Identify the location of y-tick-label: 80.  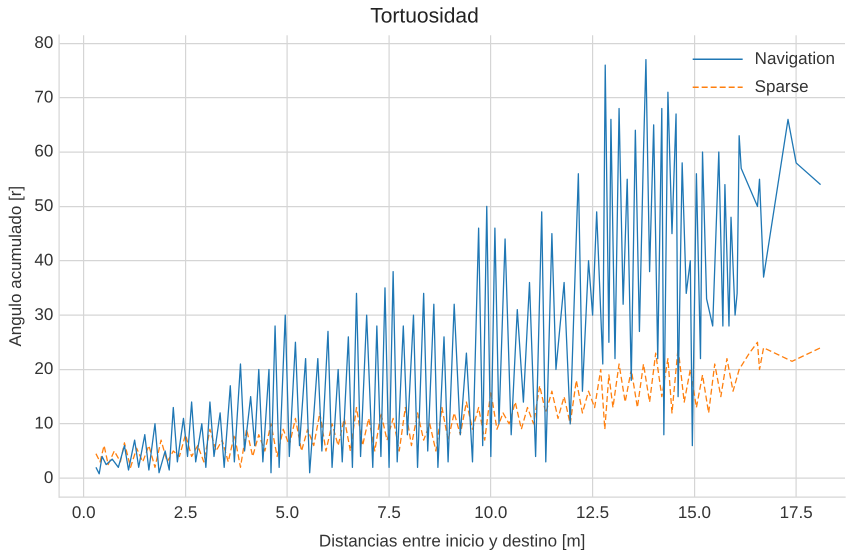
(44, 42).